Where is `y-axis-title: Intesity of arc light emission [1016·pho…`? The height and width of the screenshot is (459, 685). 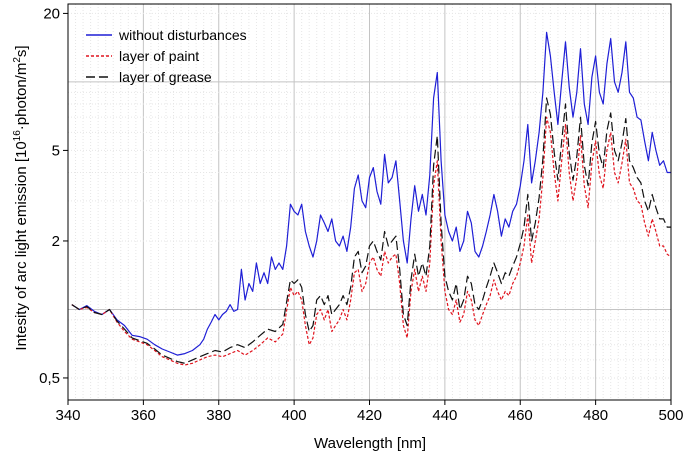 y-axis-title: Intesity of arc light emission [1016·pho… is located at coordinates (21, 197).